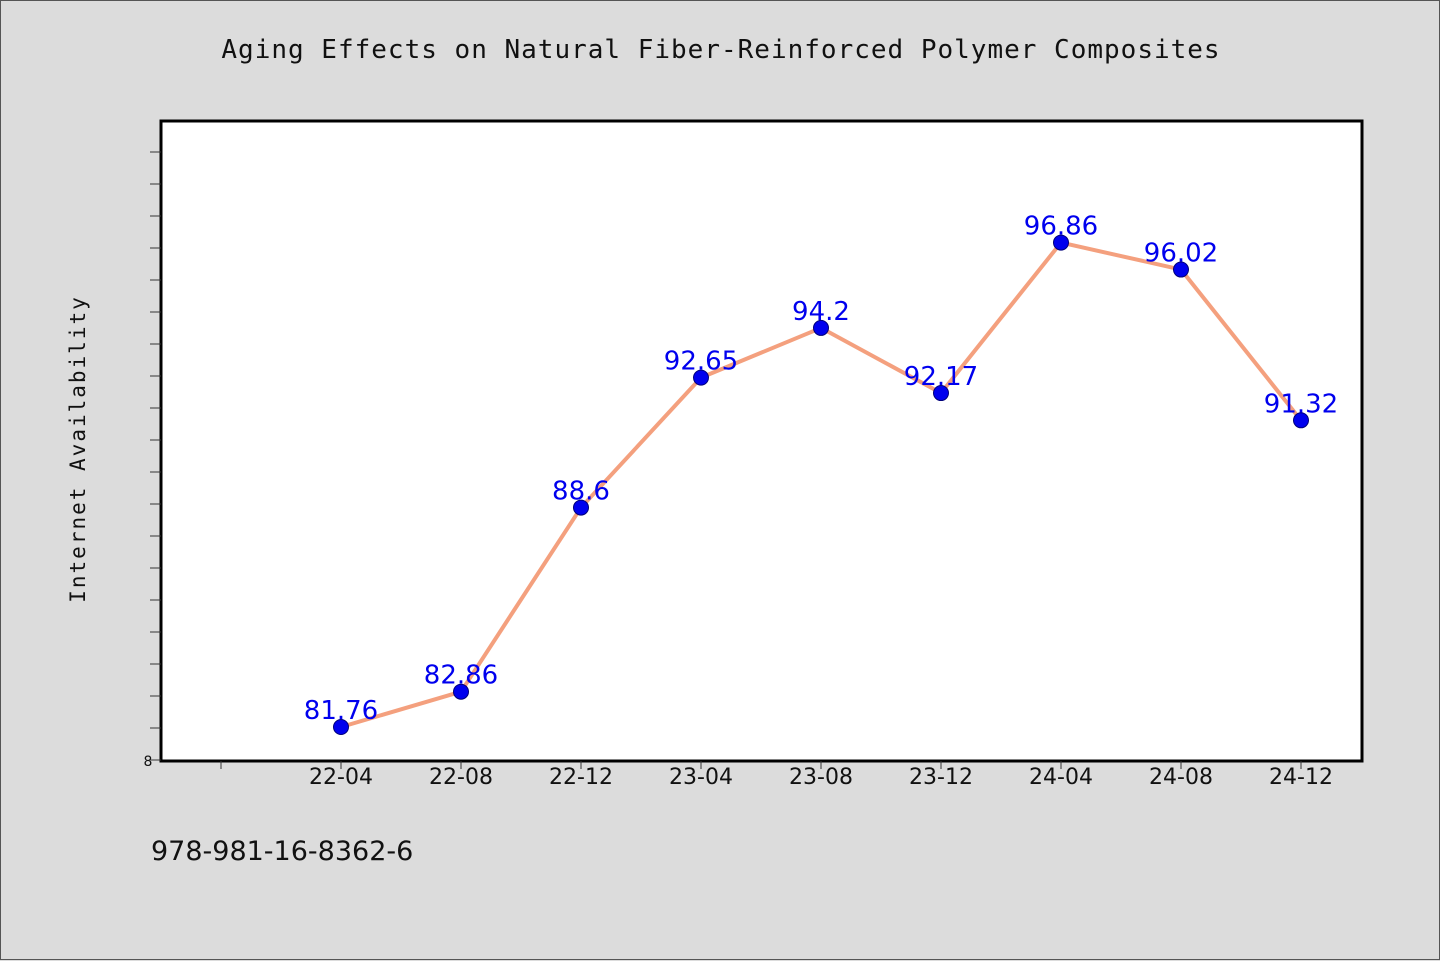 This screenshot has width=1440, height=961. What do you see at coordinates (148, 762) in the screenshot?
I see `y-tick-label: 8` at bounding box center [148, 762].